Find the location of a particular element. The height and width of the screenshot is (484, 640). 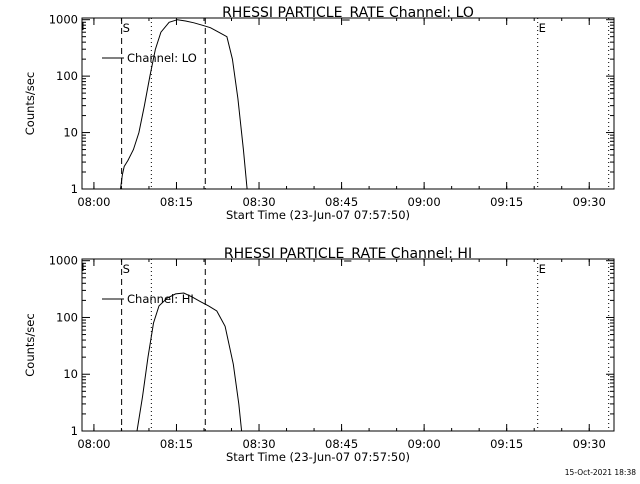

footer-timestamp: 15-Oct-2021 18:38 is located at coordinates (600, 472).